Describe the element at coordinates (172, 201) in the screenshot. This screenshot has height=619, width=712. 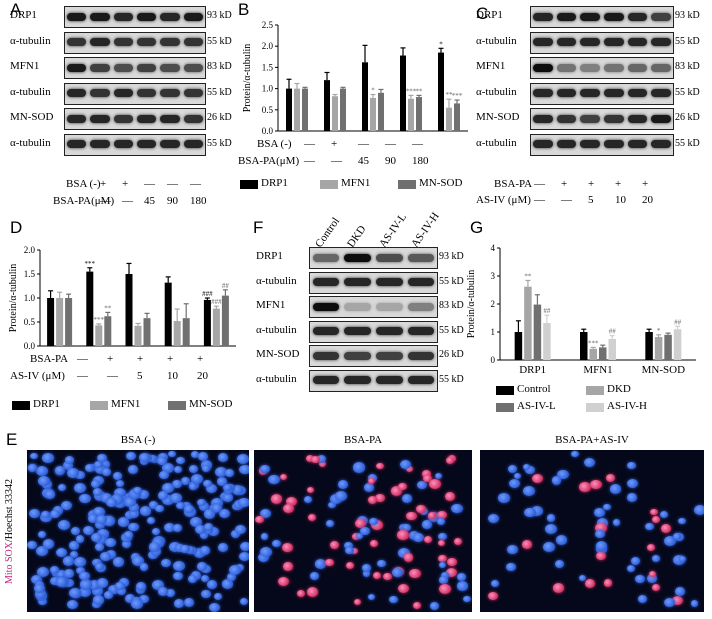
I see `condition-value: 90` at that location.